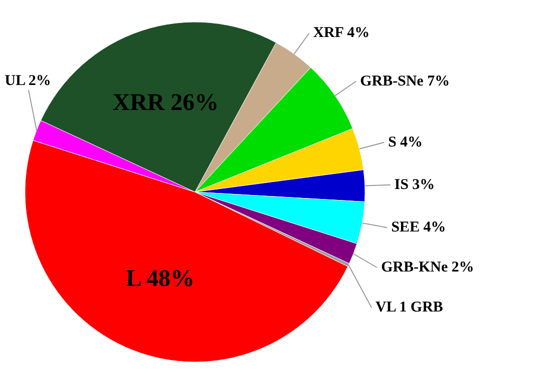  Describe the element at coordinates (160, 279) in the screenshot. I see `slice-label: L 48%` at that location.